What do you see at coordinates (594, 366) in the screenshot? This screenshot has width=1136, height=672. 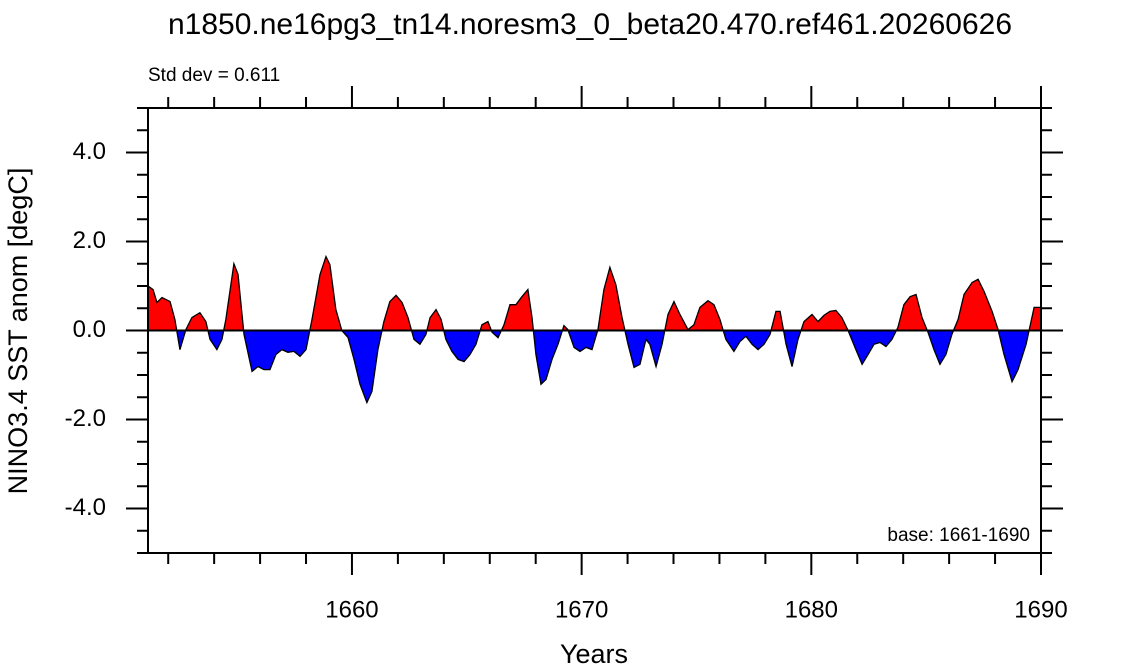 I see `negative-area` at bounding box center [594, 366].